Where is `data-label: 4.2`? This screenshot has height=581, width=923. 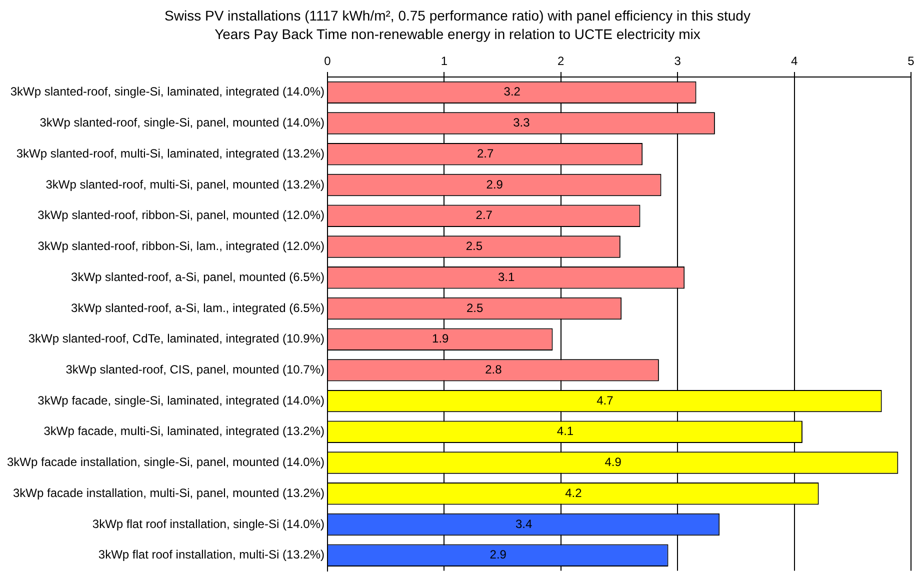
data-label: 4.2 is located at coordinates (573, 493).